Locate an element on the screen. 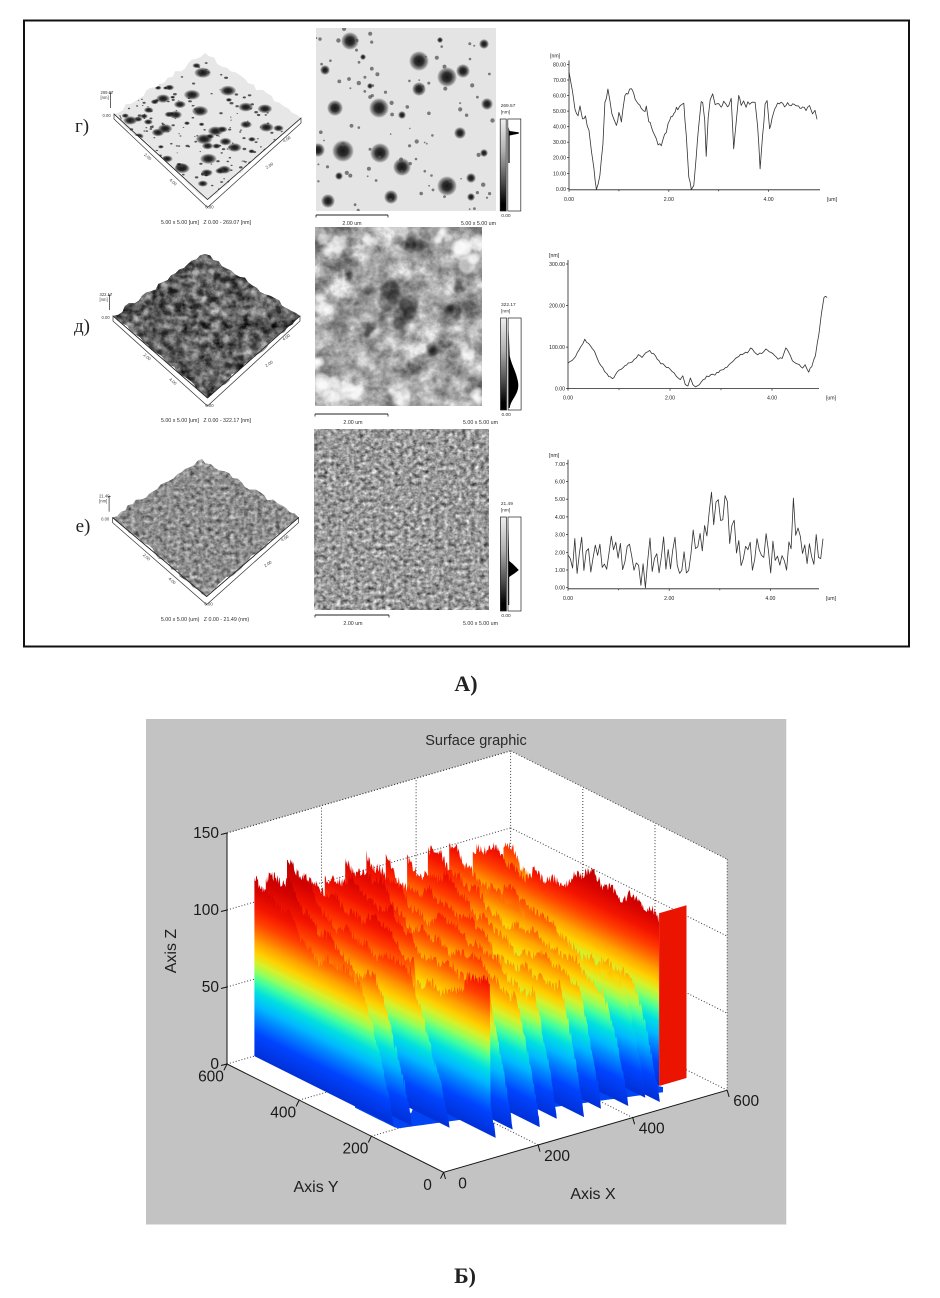 Image resolution: width=940 pixels, height=1298 pixels. svg-text:5.00 x 5.00 (um) Z 0.00 - 21: 5.00 x 5.00 (um) Z 0.00 - 21.49 (nm) is located at coordinates (205, 620).